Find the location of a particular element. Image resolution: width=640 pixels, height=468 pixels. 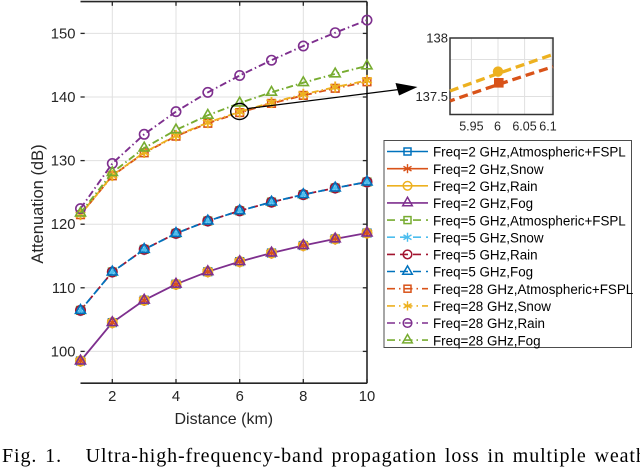

svg-text: Freq=2 GHz,Snow is located at coordinates (488, 169).